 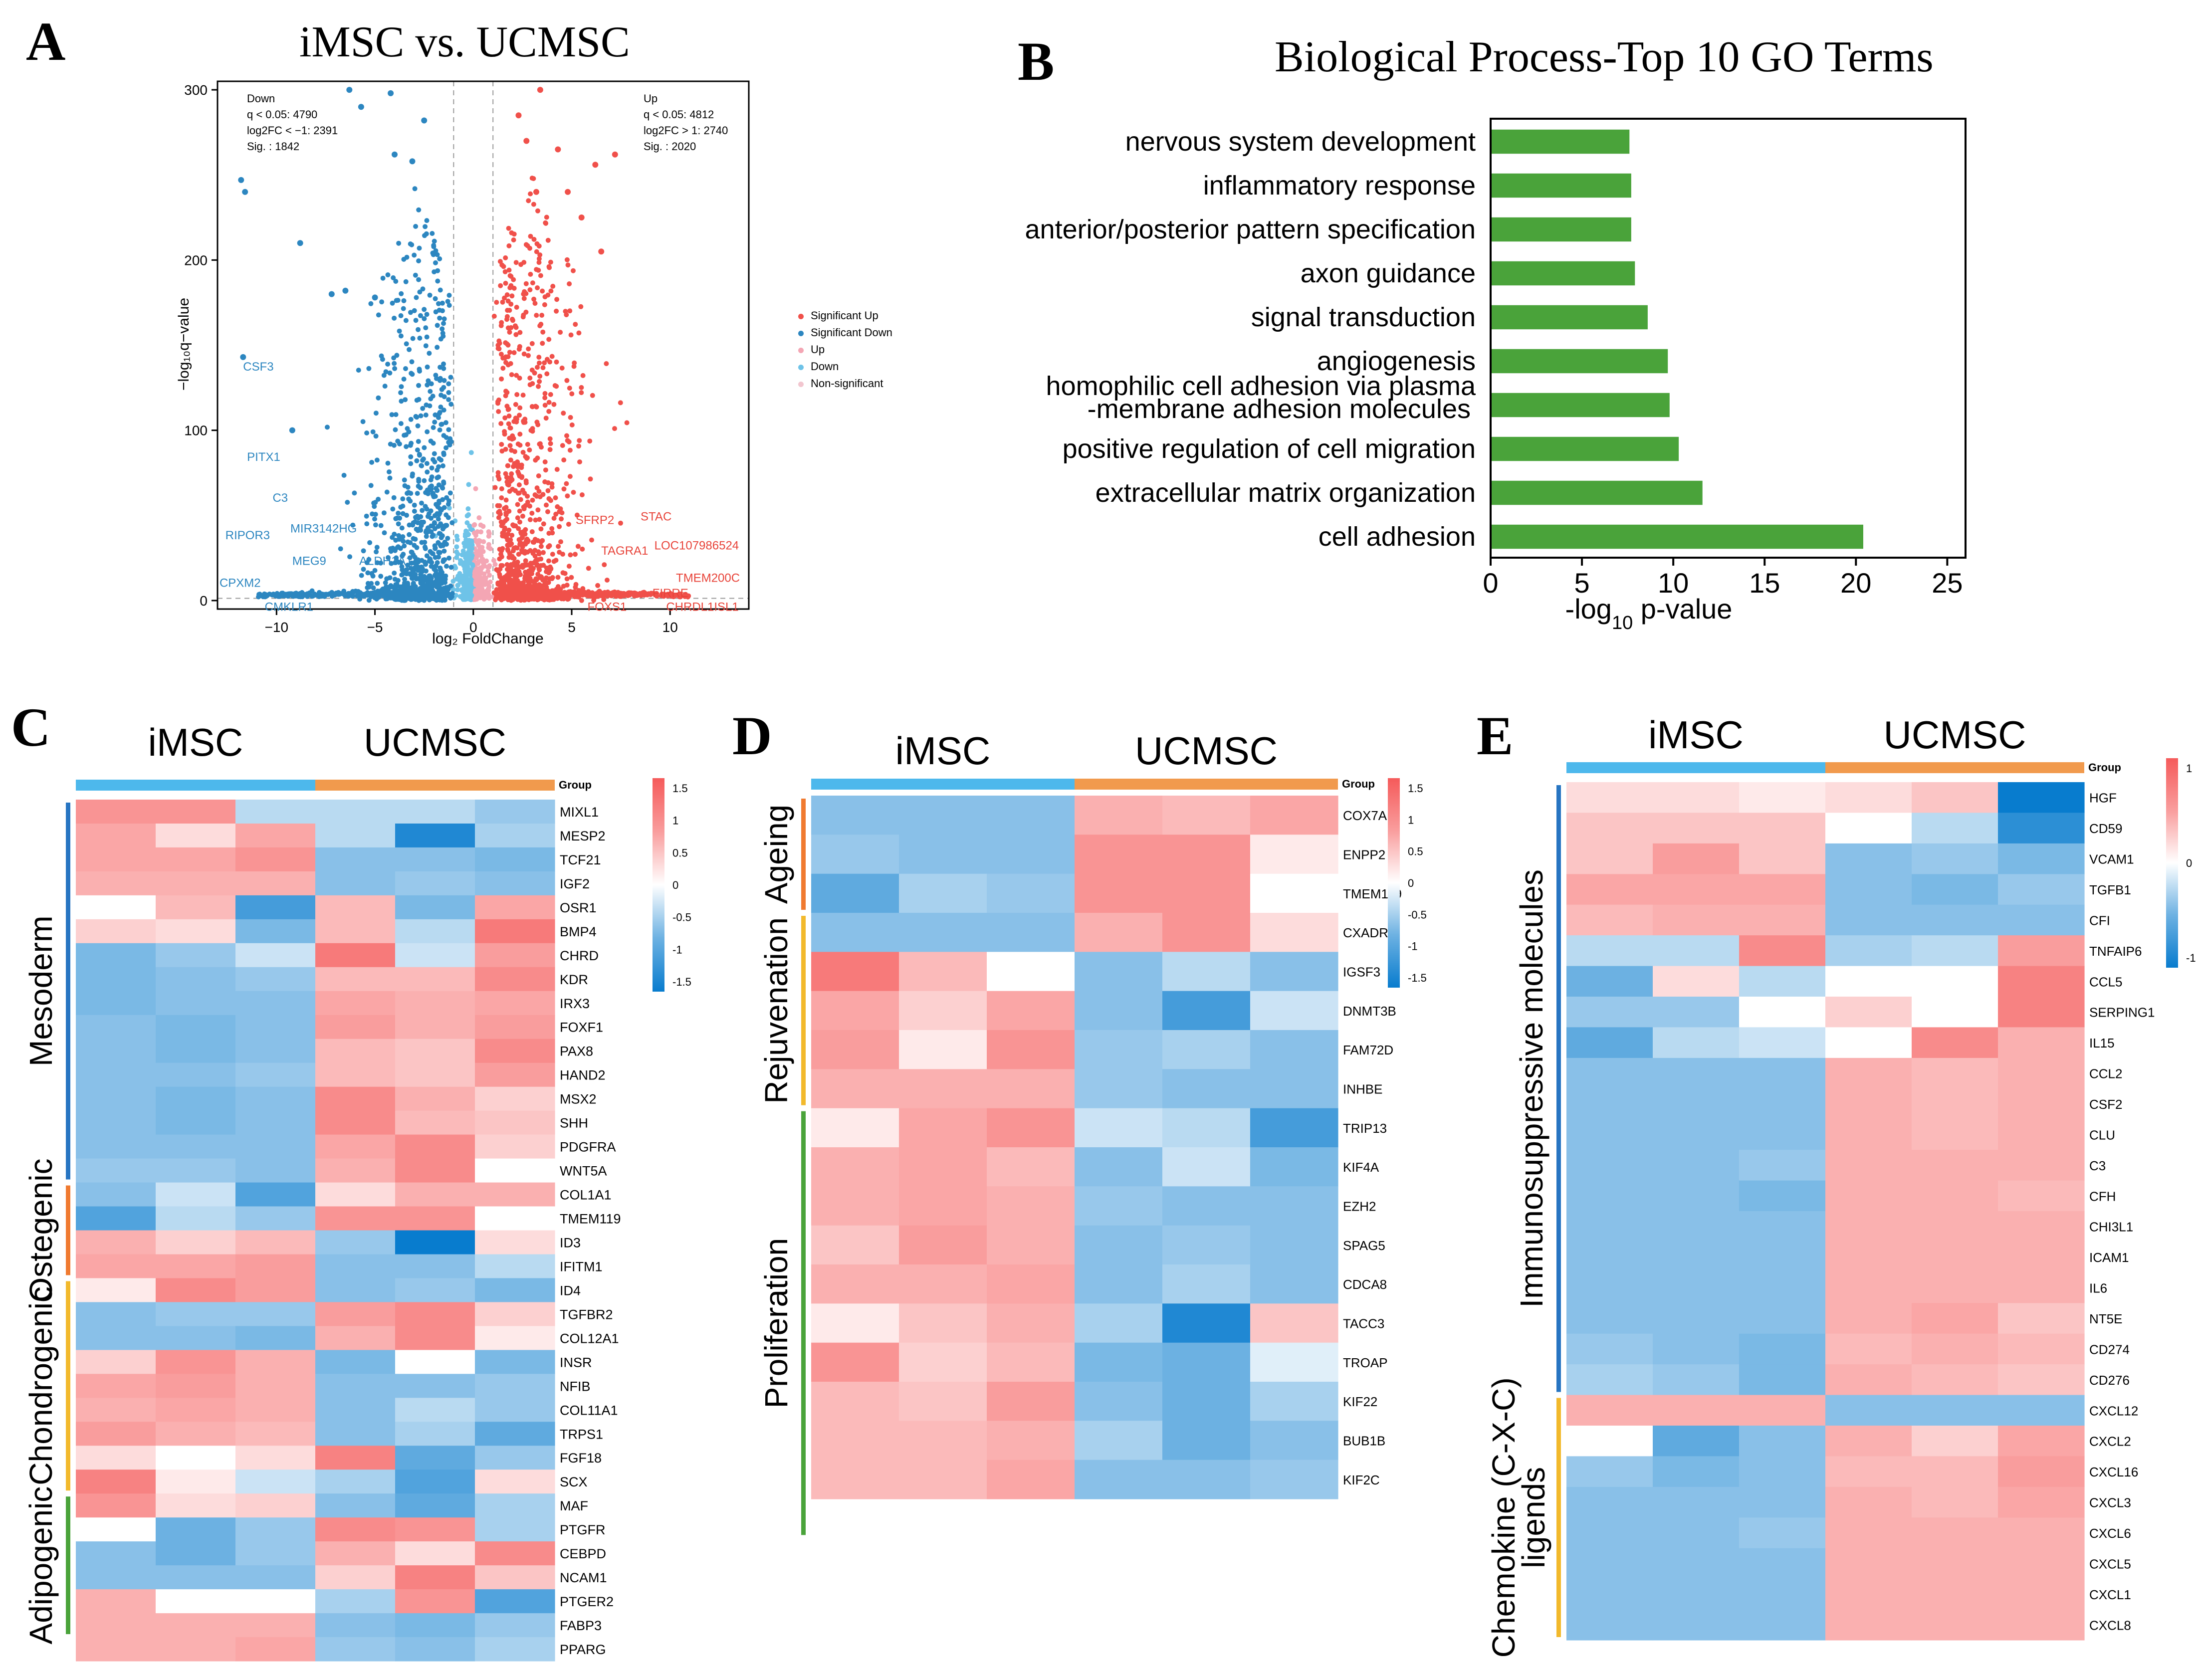 What do you see at coordinates (1364, 854) in the screenshot?
I see `heatmap-gene-label: ENPP2` at bounding box center [1364, 854].